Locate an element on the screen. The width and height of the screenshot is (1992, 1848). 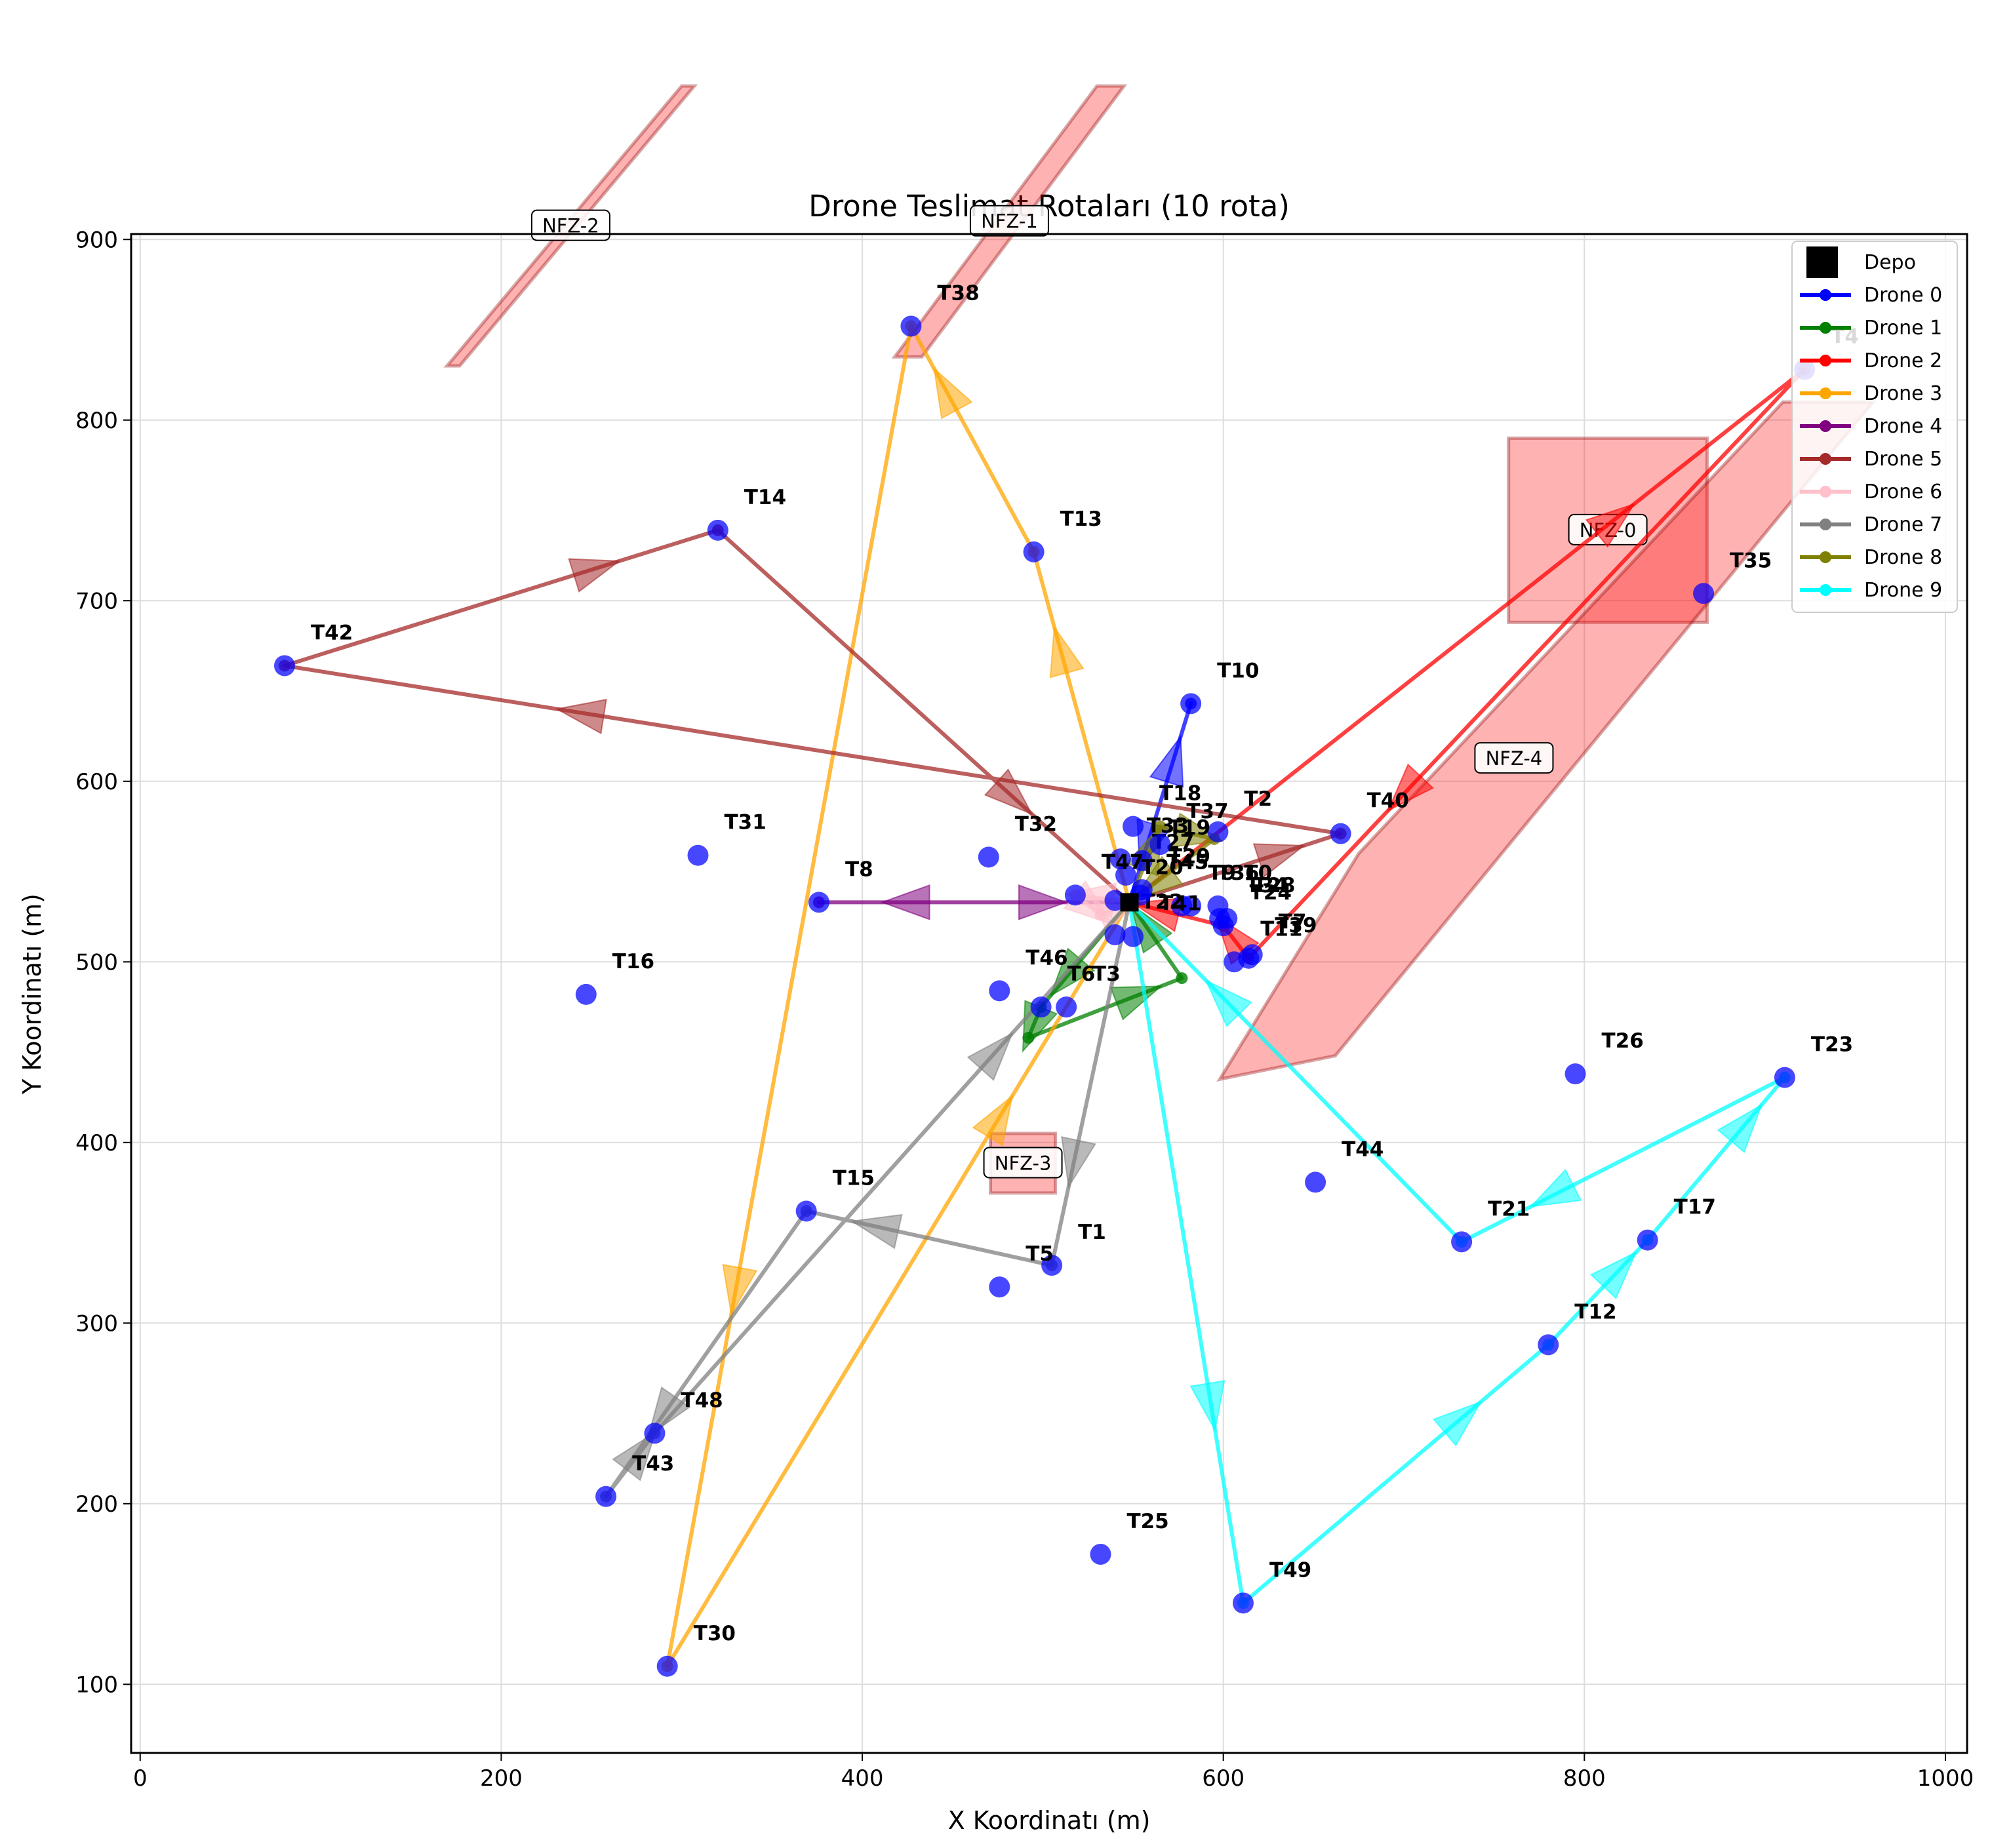
nfz-label: NFZ-1 is located at coordinates (1010, 221).